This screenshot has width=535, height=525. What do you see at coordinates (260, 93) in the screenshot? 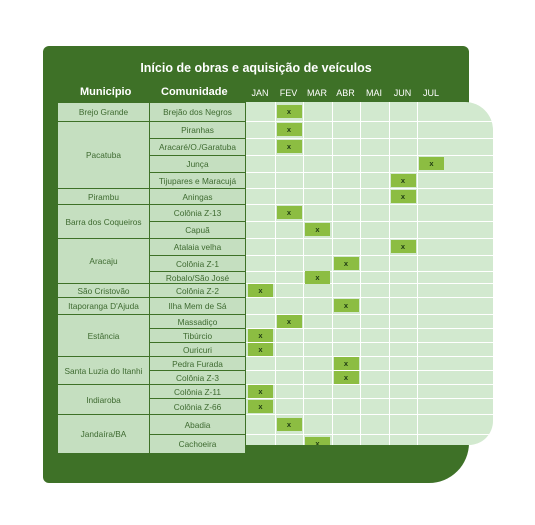
I see `month-header: JAN` at bounding box center [260, 93].